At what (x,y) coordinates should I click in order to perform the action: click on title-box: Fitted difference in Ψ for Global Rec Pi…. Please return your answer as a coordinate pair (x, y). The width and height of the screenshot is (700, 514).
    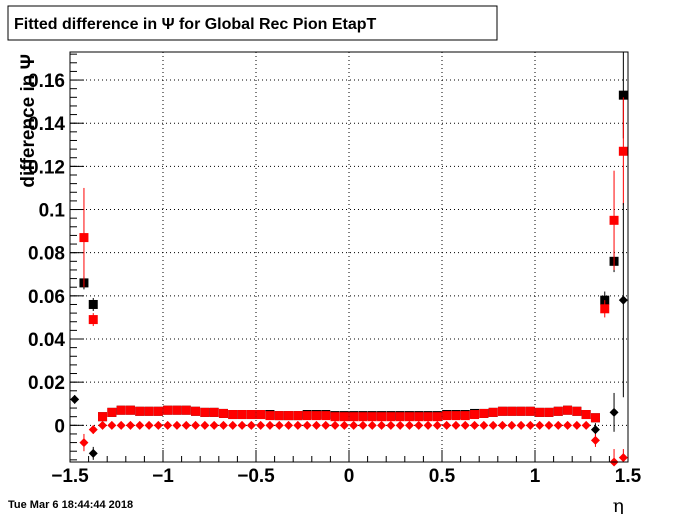
    Looking at the image, I should click on (252, 23).